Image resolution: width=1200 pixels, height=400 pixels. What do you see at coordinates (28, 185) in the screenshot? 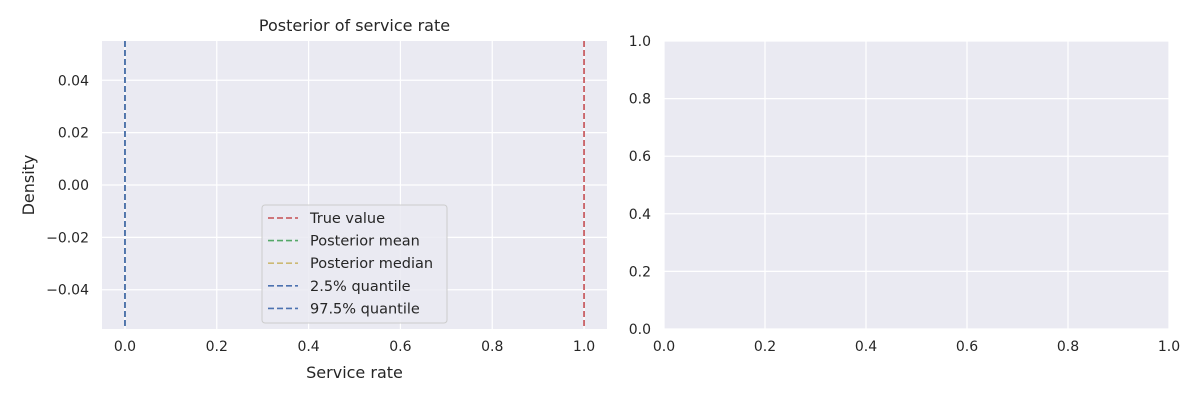
I see `y-axis-label: Density` at bounding box center [28, 185].